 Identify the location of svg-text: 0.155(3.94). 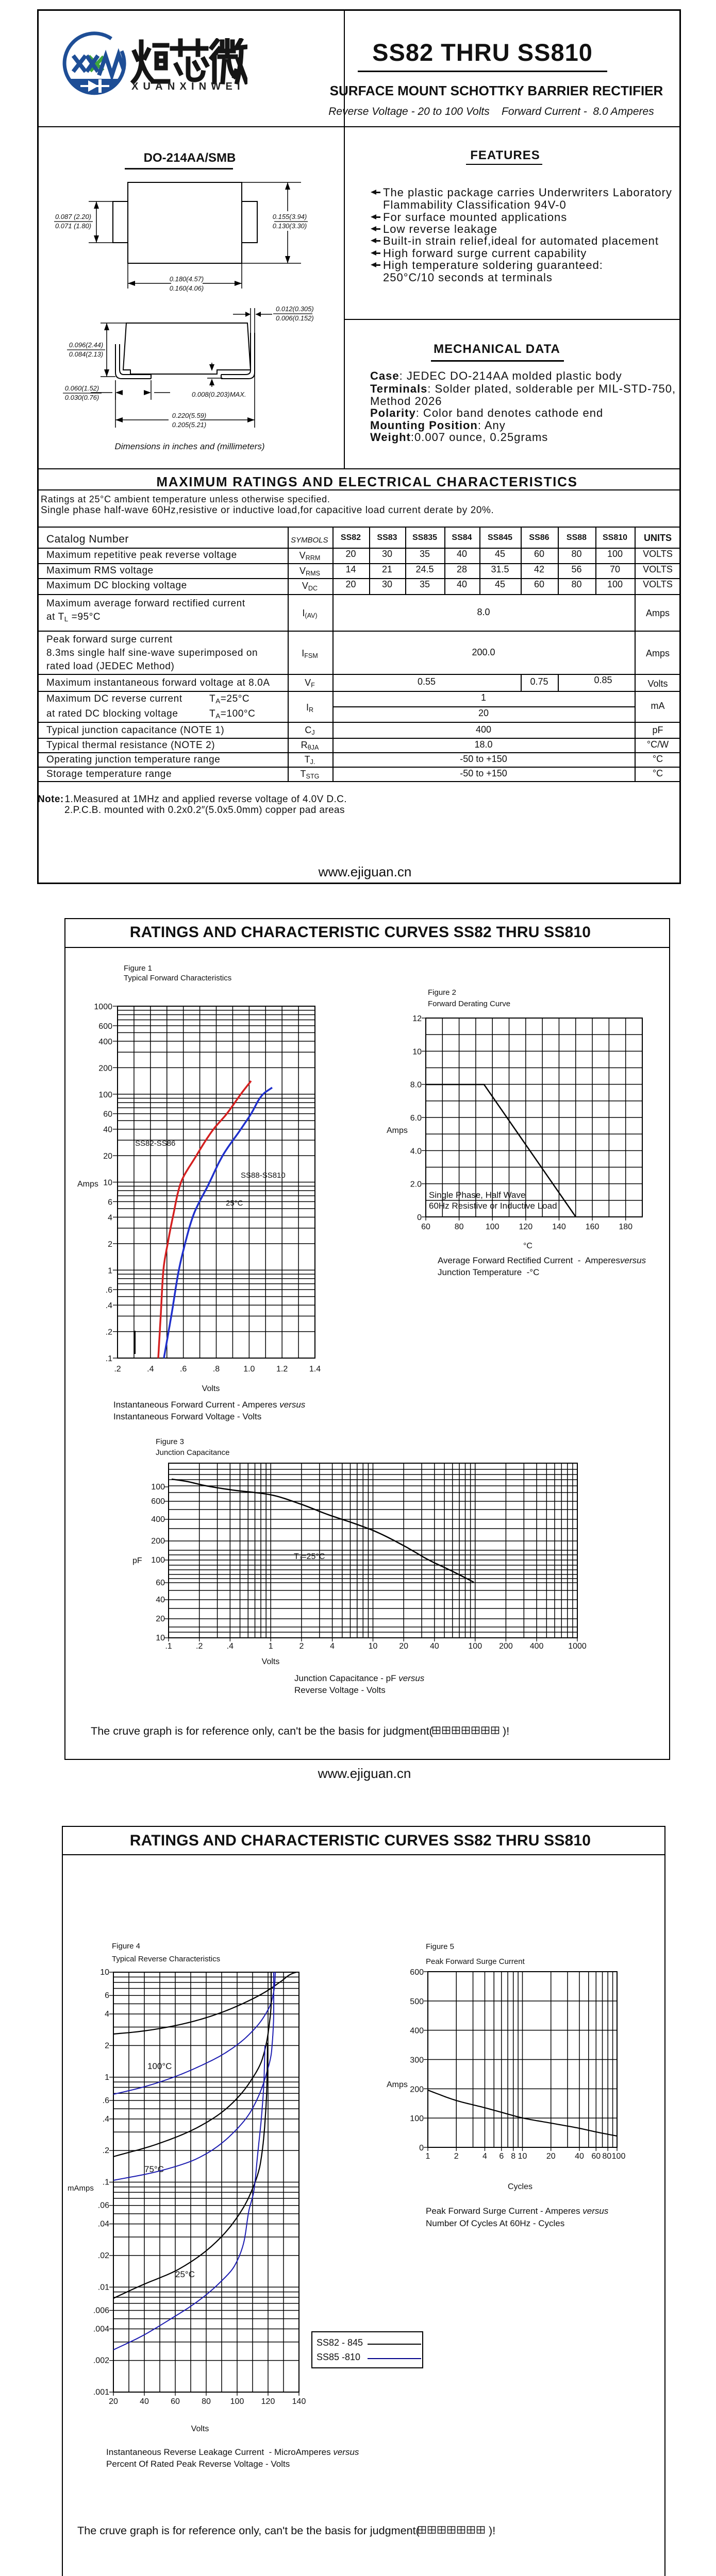
(290, 217).